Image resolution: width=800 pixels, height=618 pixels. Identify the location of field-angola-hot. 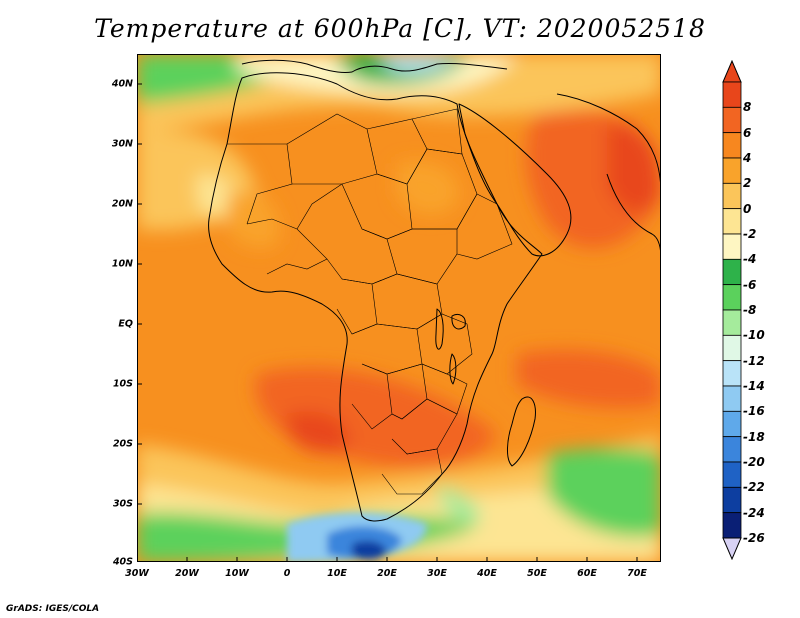
(318, 432).